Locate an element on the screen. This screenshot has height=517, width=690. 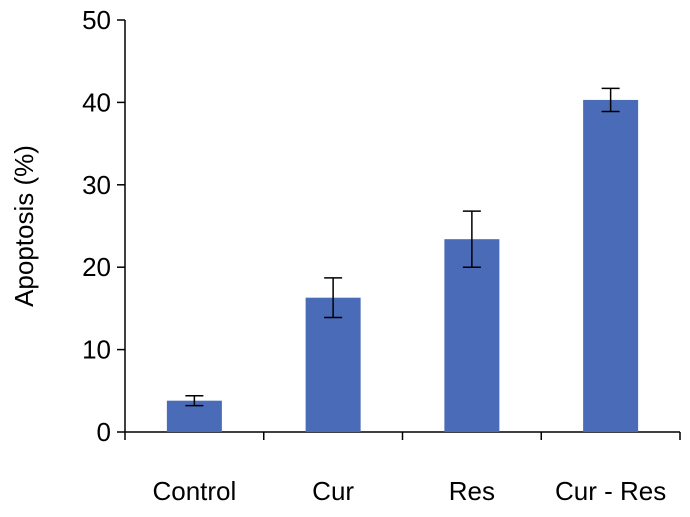
x-category-labels: Control Cur Res Cur - Res is located at coordinates (409, 491).